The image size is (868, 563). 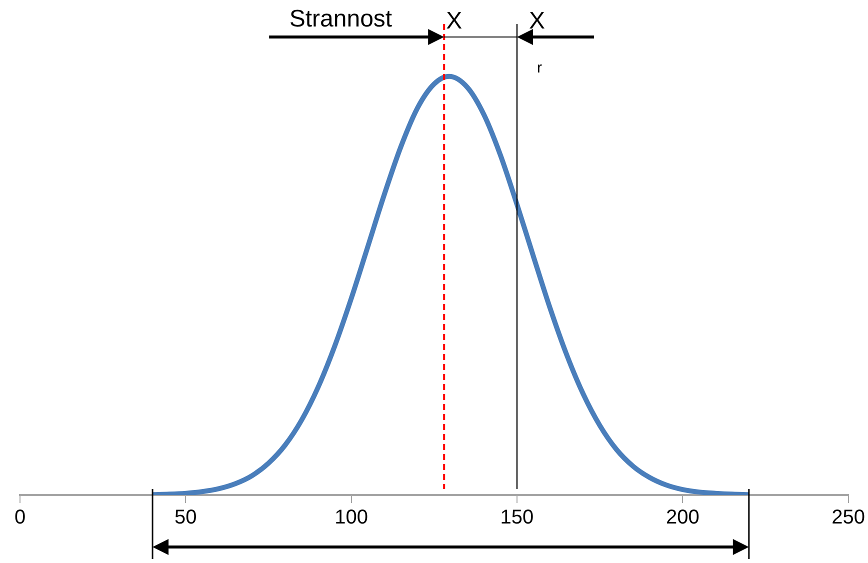 What do you see at coordinates (351, 517) in the screenshot?
I see `x-tick-label: 100` at bounding box center [351, 517].